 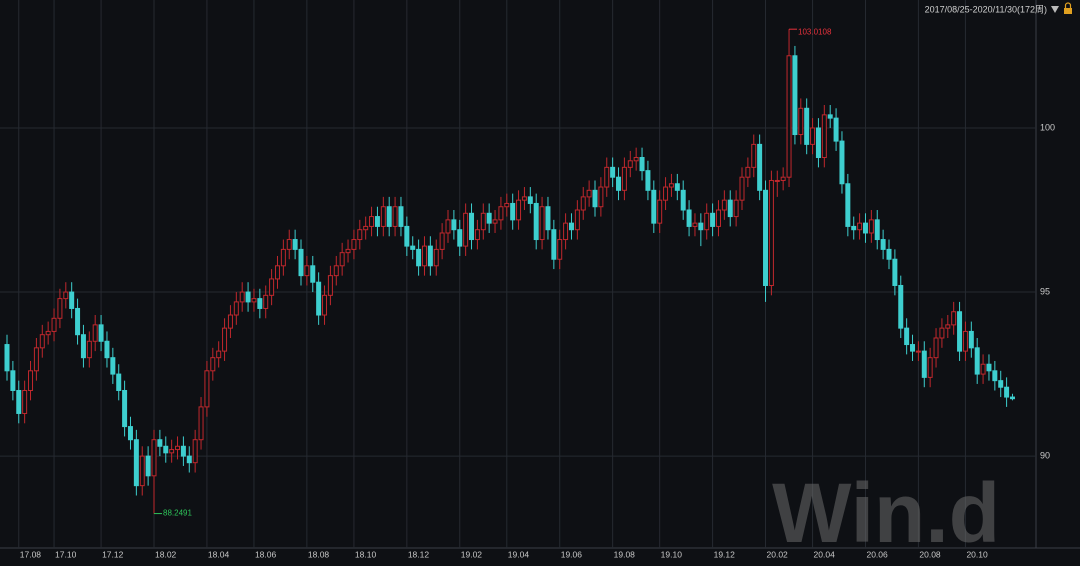 What do you see at coordinates (778, 554) in the screenshot?
I see `x-tick-label: 20.02` at bounding box center [778, 554].